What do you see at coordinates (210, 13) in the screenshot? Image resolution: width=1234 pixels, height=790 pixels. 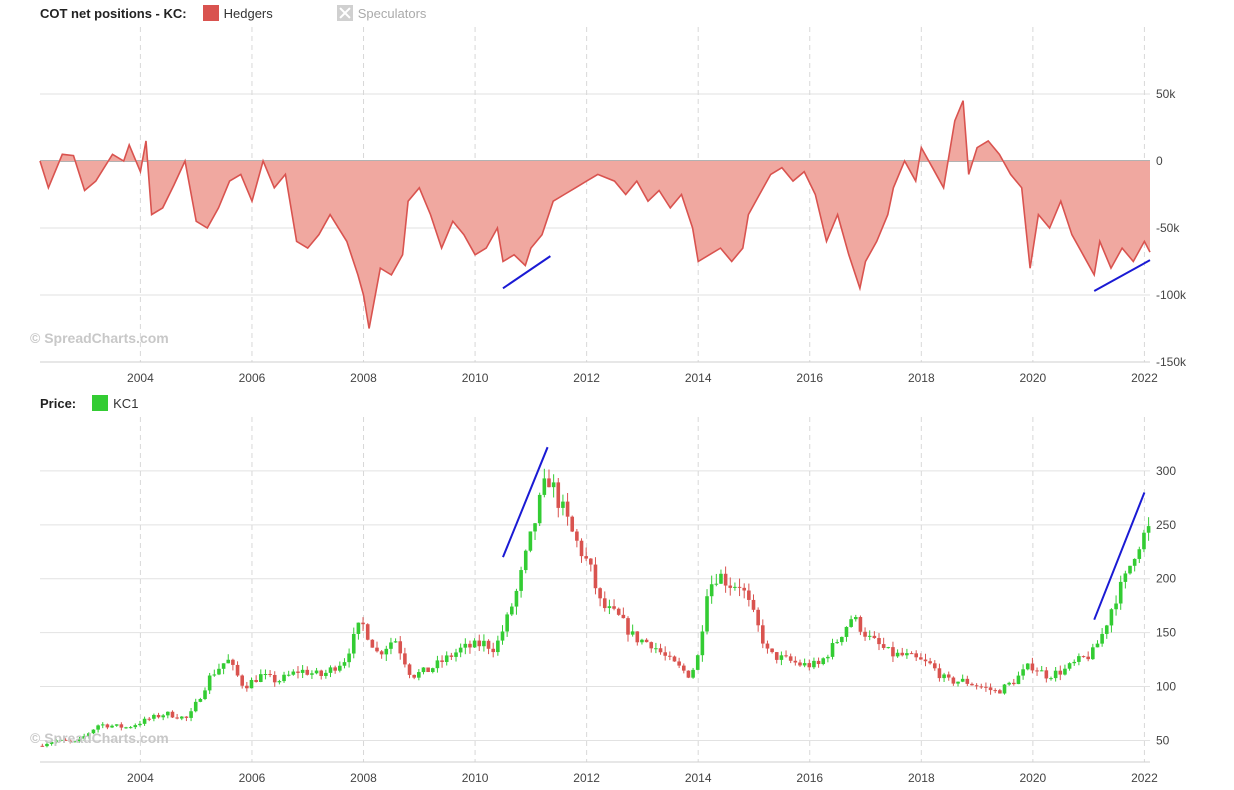 I see `hedgers-swatch` at bounding box center [210, 13].